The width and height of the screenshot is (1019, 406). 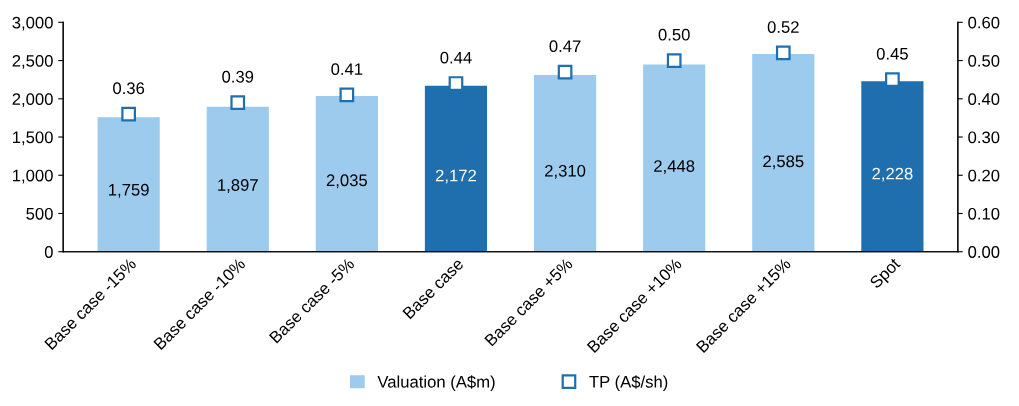 What do you see at coordinates (33, 138) in the screenshot?
I see `y-tick-label: 1,500` at bounding box center [33, 138].